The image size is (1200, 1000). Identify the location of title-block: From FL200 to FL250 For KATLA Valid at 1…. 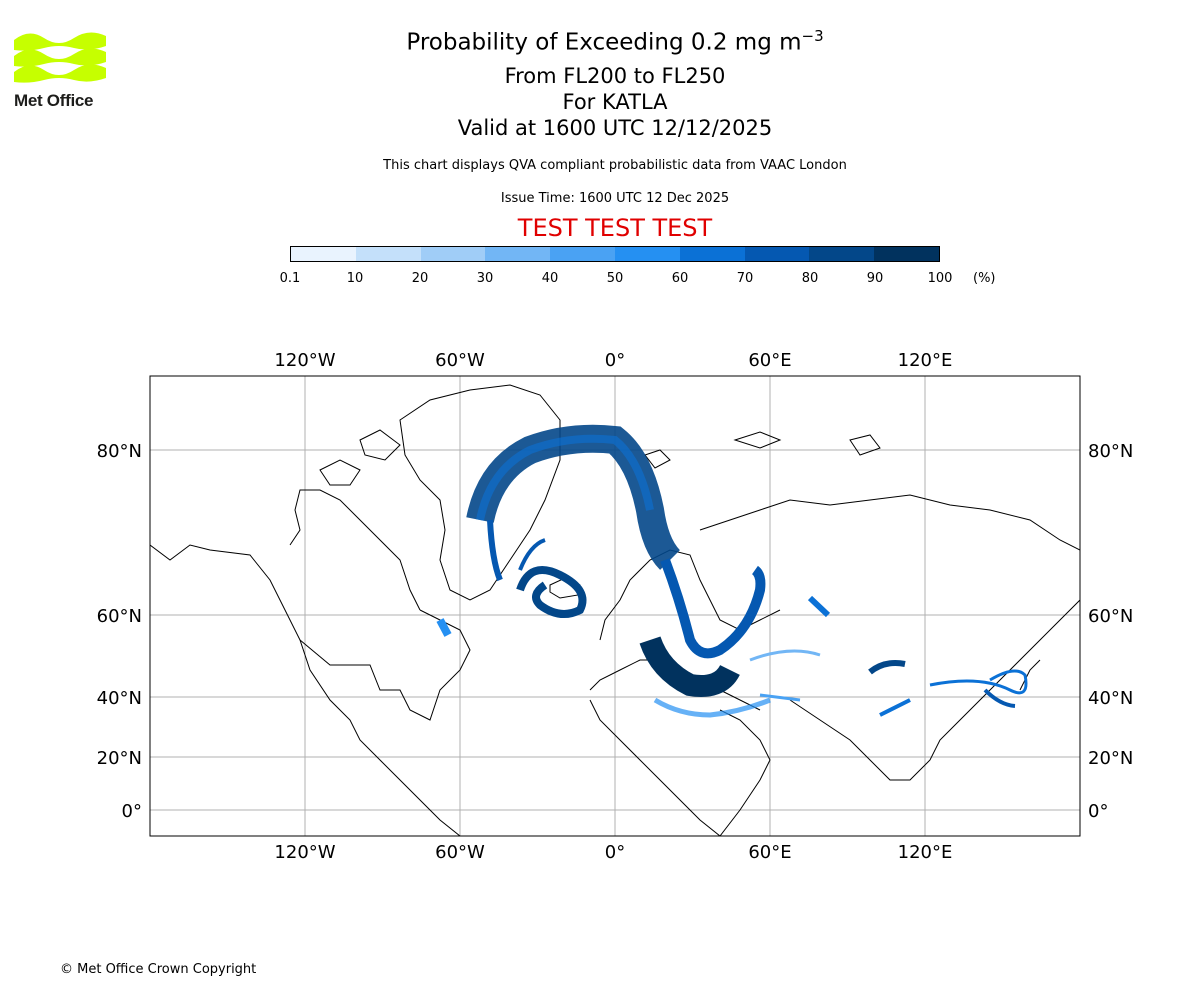
(600, 102).